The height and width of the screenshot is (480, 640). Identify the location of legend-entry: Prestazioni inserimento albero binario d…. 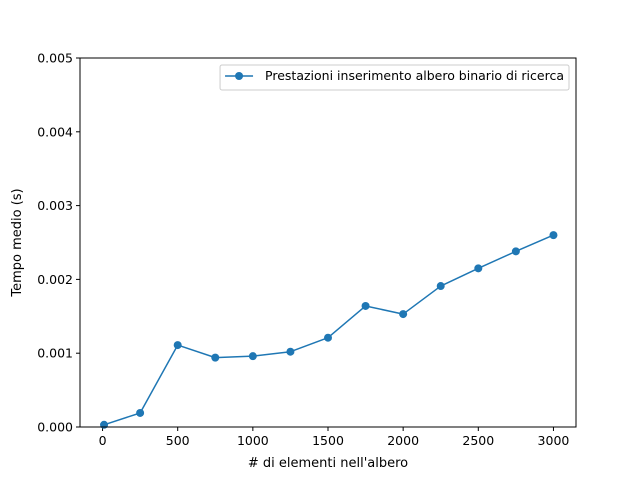
(414, 75).